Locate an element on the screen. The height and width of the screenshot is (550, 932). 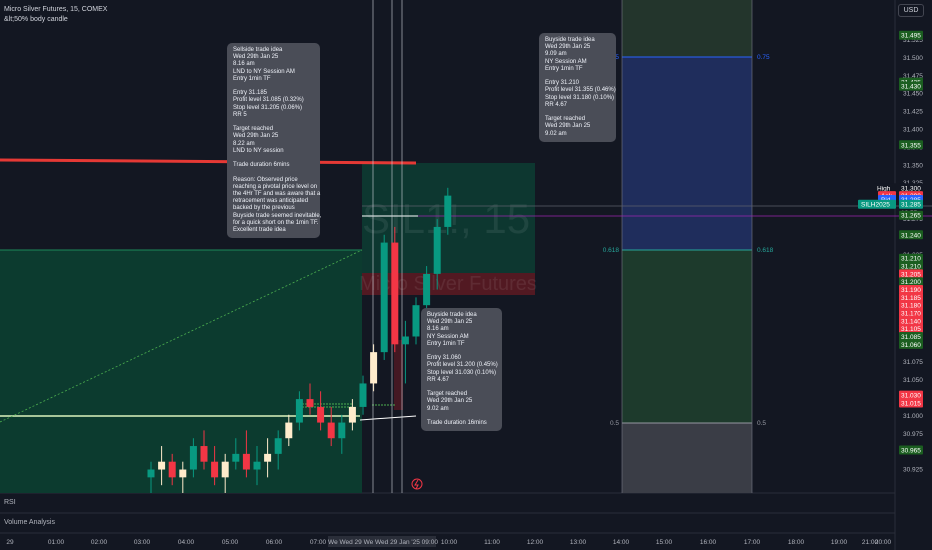
price-tag-label: 31.210 is located at coordinates (911, 259).